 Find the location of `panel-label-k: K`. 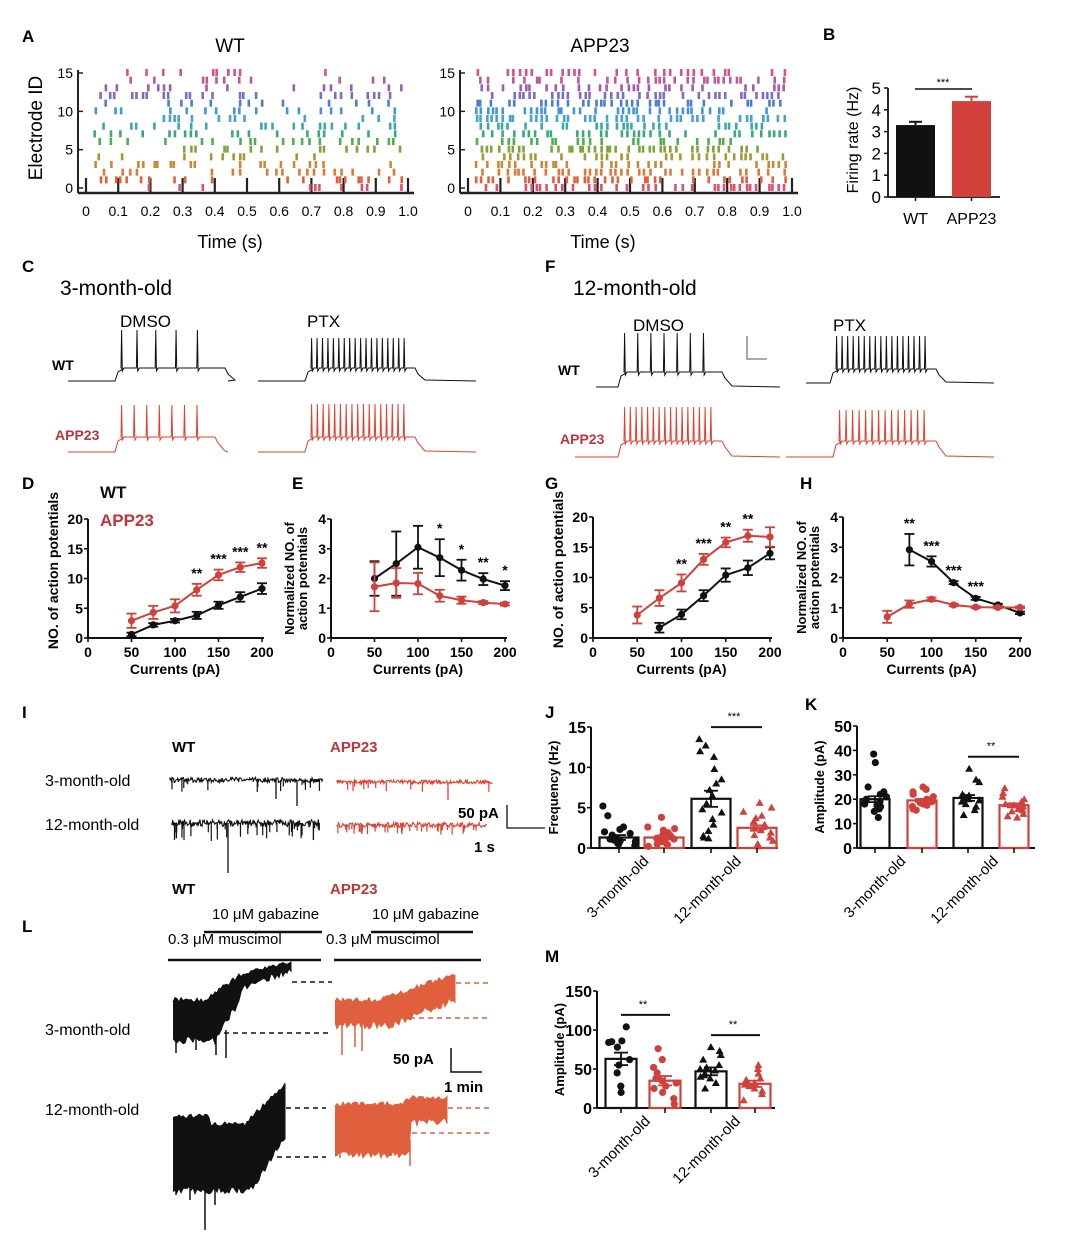

panel-label-k: K is located at coordinates (811, 704).